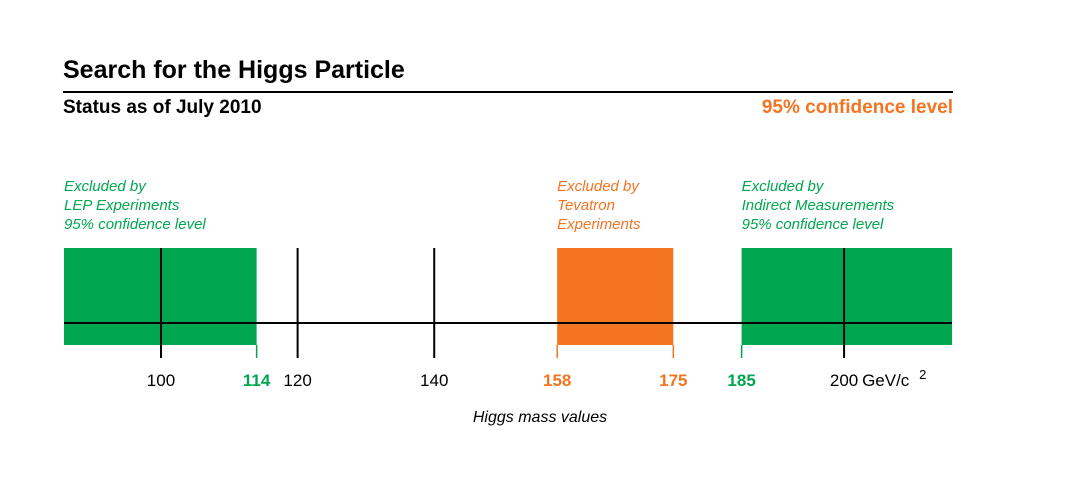 The image size is (1080, 478). What do you see at coordinates (161, 380) in the screenshot?
I see `tick-label: 100` at bounding box center [161, 380].